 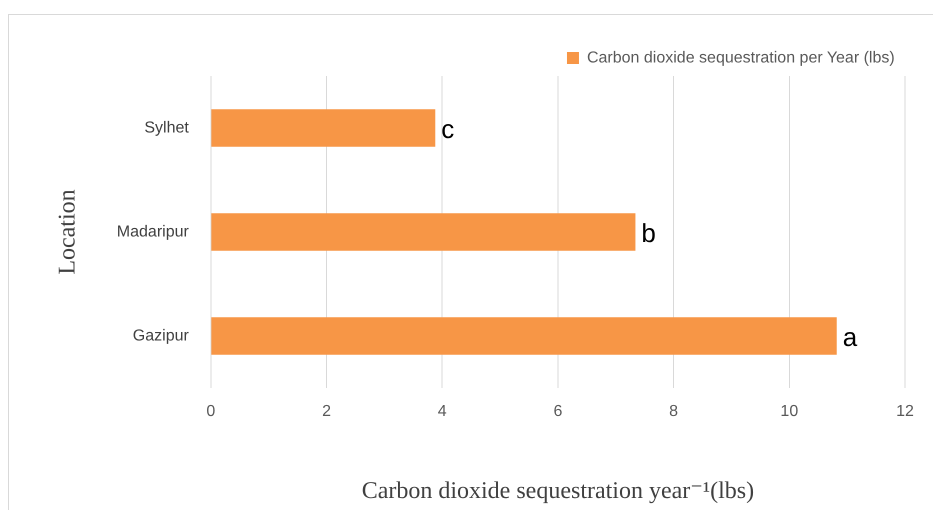 What do you see at coordinates (648, 233) in the screenshot?
I see `annotation: b` at bounding box center [648, 233].